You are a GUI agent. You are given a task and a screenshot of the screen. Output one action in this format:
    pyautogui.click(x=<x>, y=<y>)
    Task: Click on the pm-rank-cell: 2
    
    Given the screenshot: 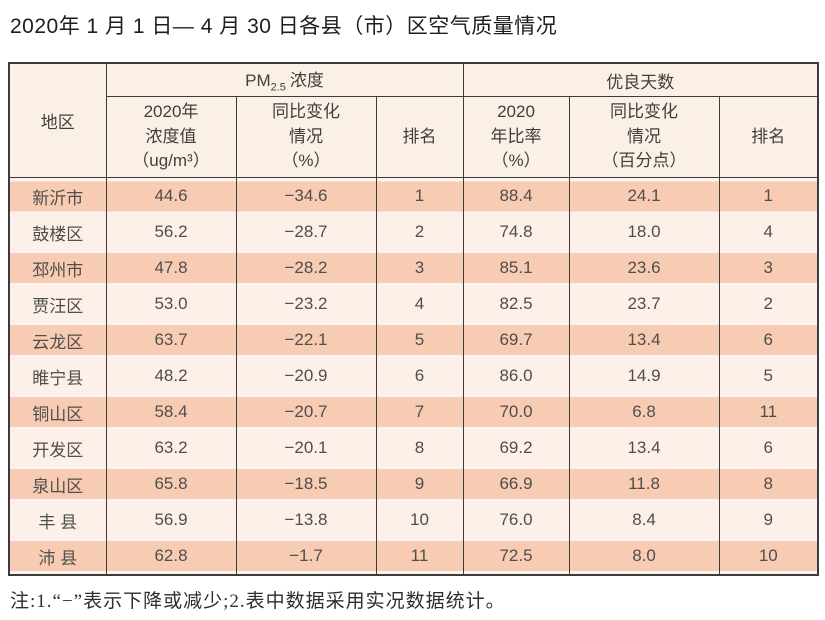 What is the action you would take?
    pyautogui.click(x=419, y=232)
    